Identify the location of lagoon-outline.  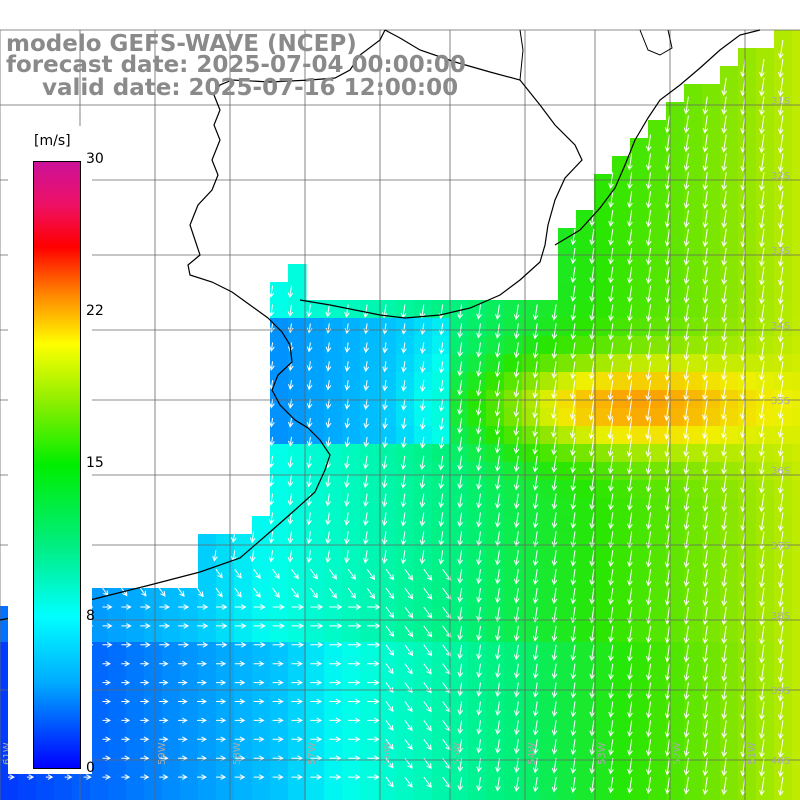
(656, 42).